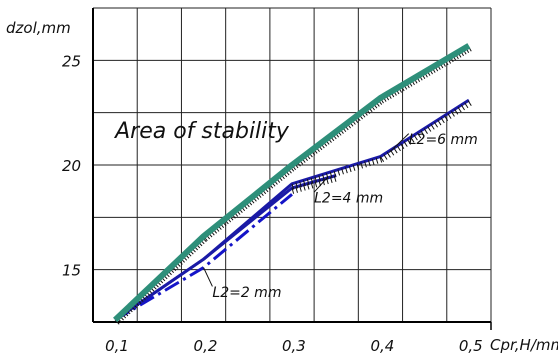  I want to click on y-tick-label: 25, so click(71, 61).